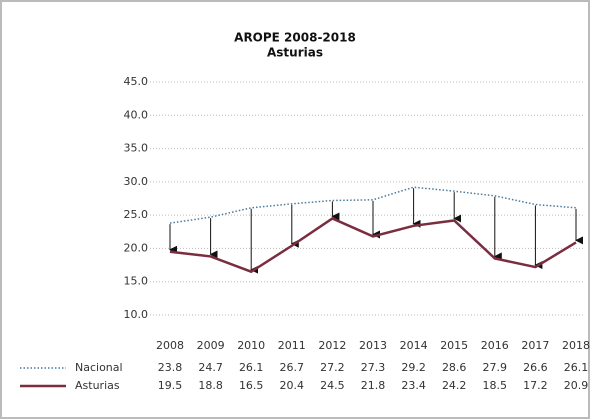 The image size is (590, 419). What do you see at coordinates (576, 345) in the screenshot?
I see `x-tick-label: 2018` at bounding box center [576, 345].